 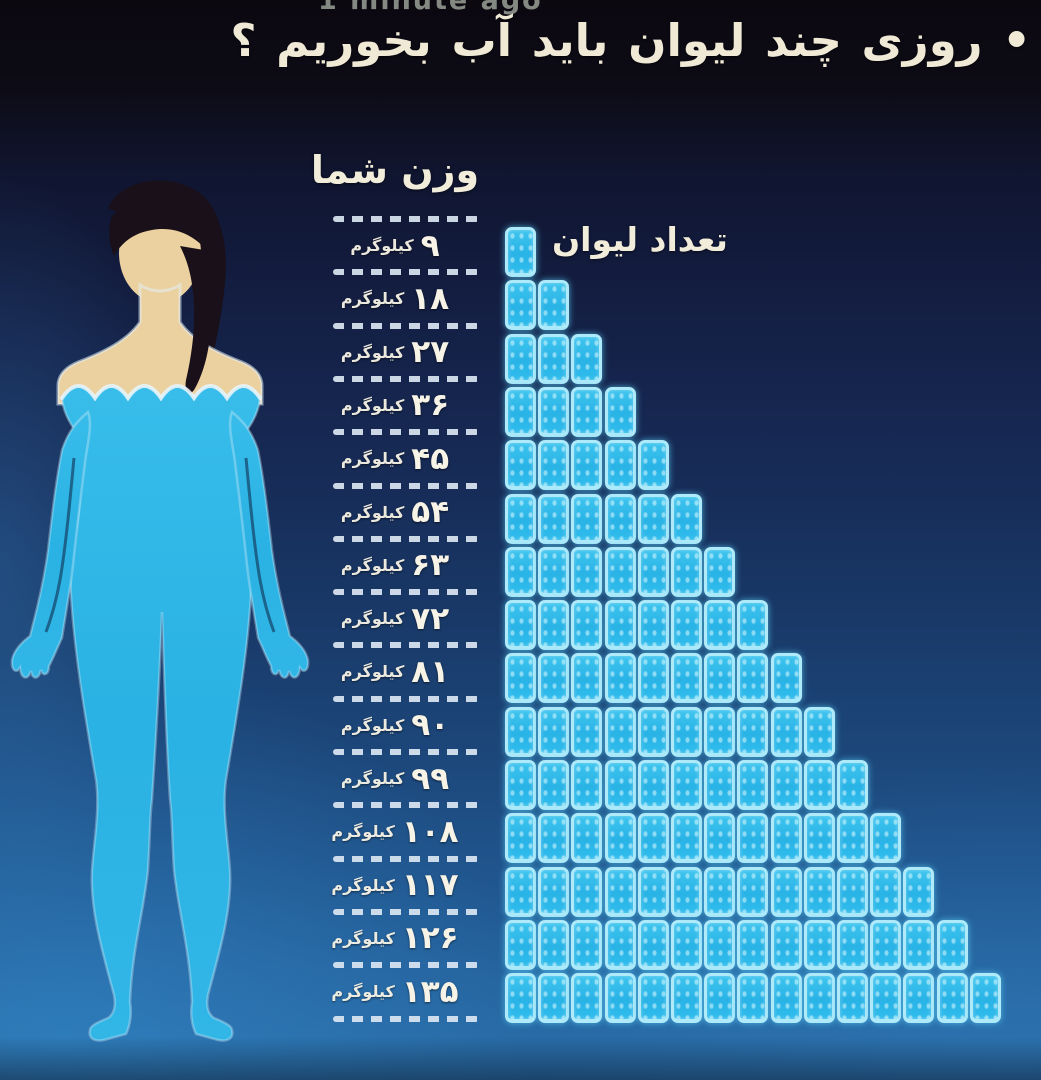 I want to click on weight-row-label: ۱۲۶ کیلوگرم, so click(x=395, y=939).